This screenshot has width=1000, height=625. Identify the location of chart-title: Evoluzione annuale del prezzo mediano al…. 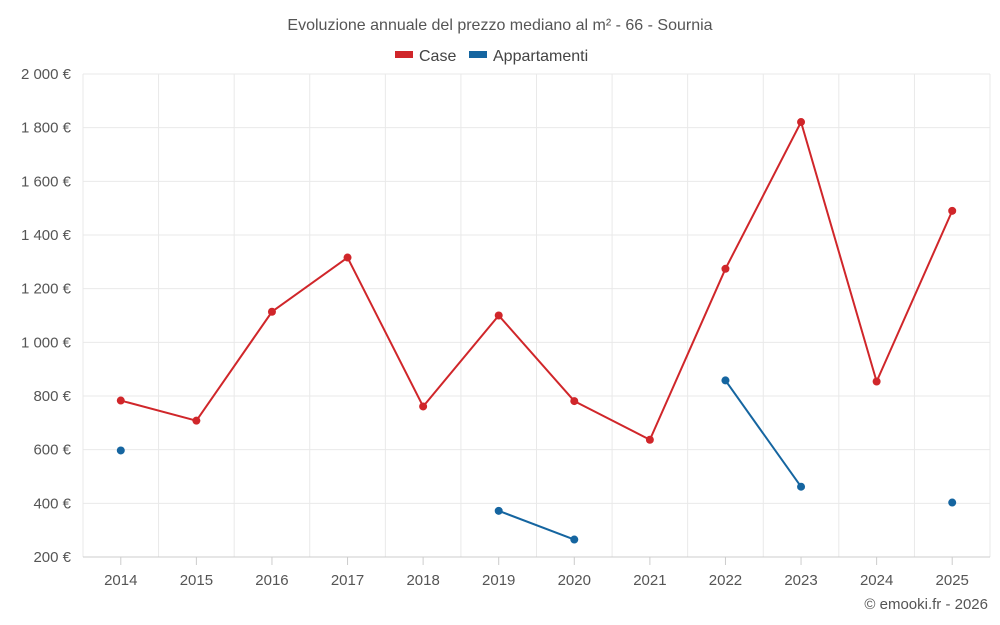
(499, 25).